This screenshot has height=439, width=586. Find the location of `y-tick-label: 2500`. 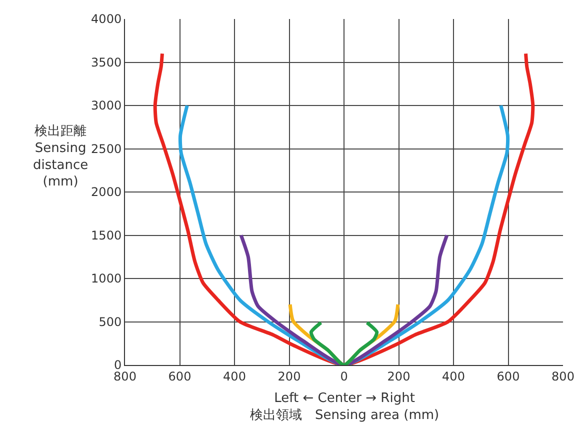

y-tick-label: 2500 is located at coordinates (106, 149).